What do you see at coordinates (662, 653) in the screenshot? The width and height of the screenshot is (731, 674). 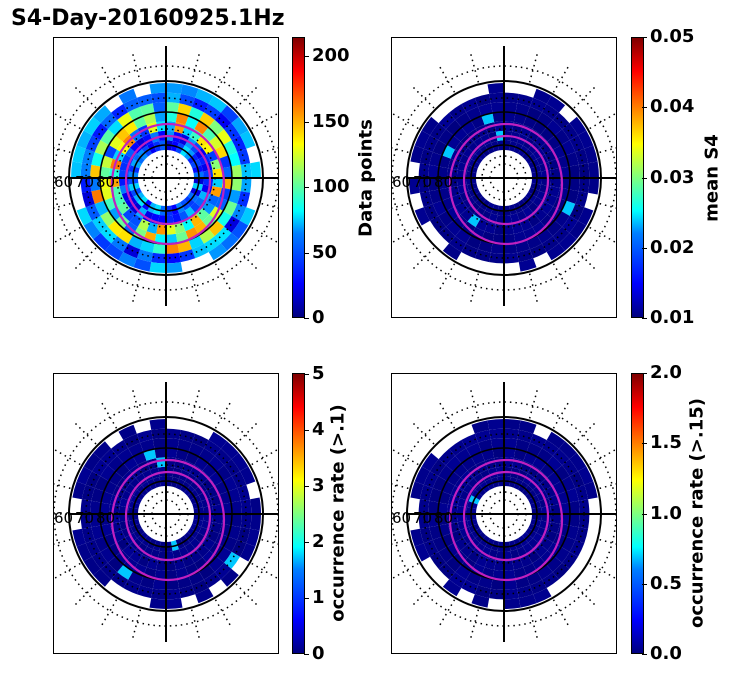 I see `colorbar-tick: 0.0` at bounding box center [662, 653].